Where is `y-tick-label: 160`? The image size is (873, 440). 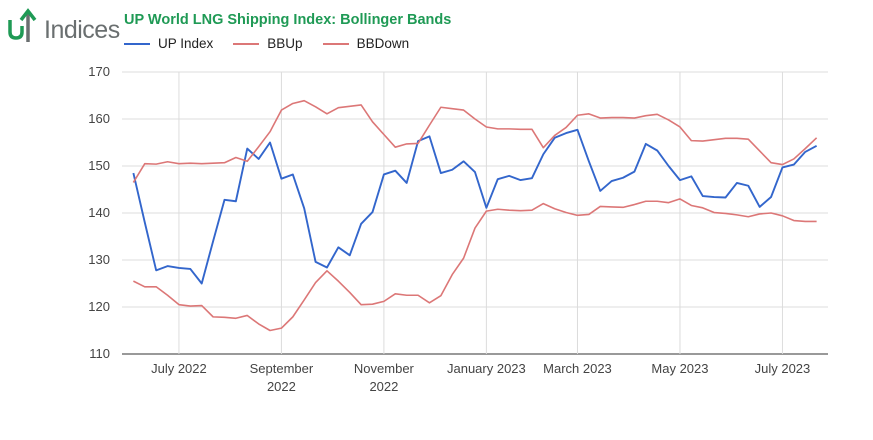 y-tick-label: 160 is located at coordinates (99, 118).